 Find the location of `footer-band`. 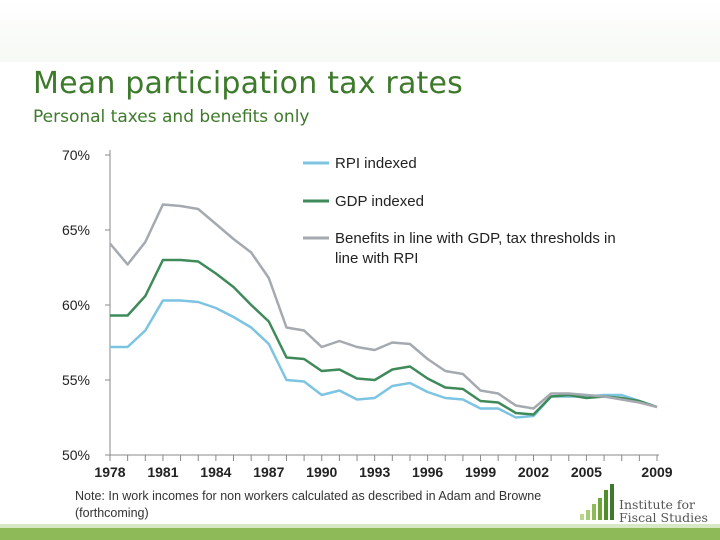

footer-band is located at coordinates (360, 534).